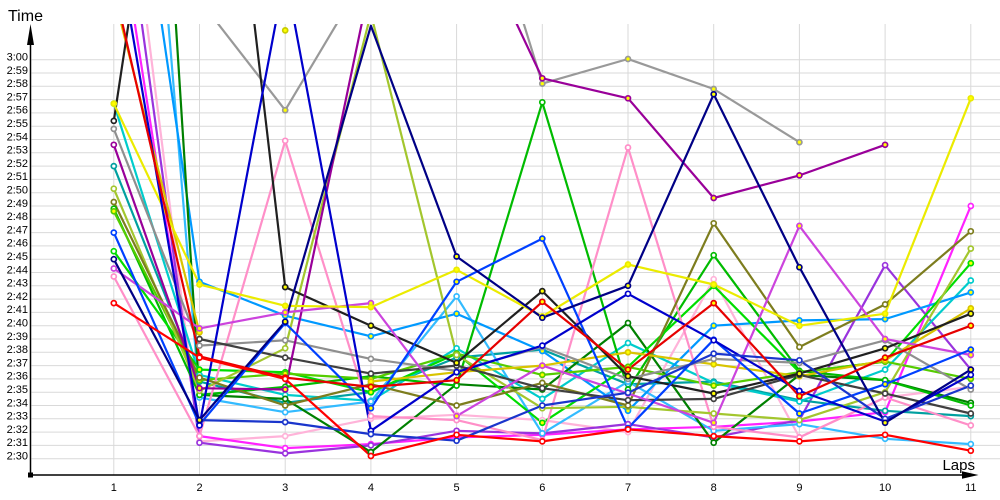 Image resolution: width=1000 pixels, height=500 pixels. What do you see at coordinates (17, 137) in the screenshot?
I see `svg-text: 2:54` at bounding box center [17, 137].